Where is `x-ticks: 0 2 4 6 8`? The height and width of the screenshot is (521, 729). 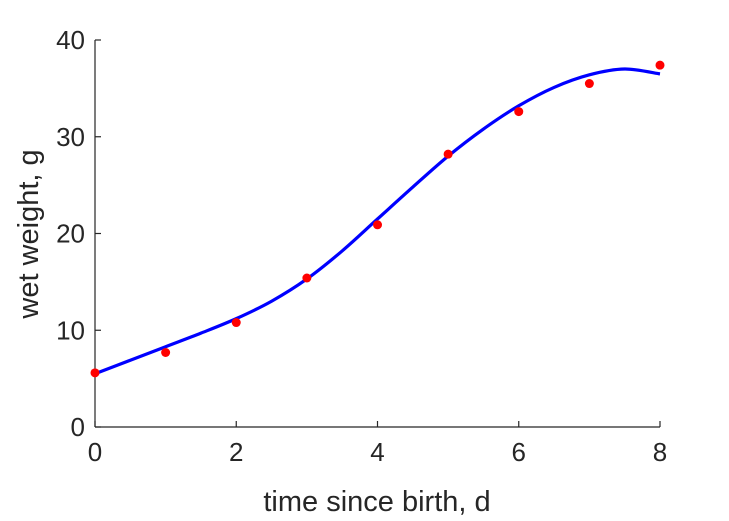 x-ticks: 0 2 4 6 8 is located at coordinates (377, 444).